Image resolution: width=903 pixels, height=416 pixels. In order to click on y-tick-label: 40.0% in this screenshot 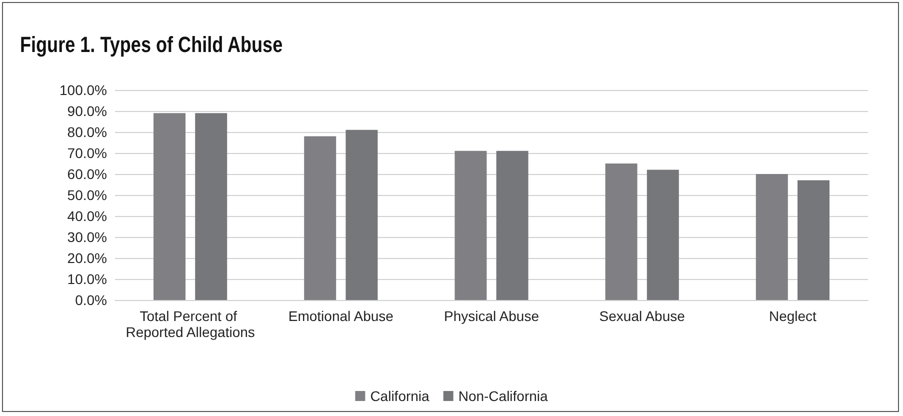, I will do `click(87, 216)`.